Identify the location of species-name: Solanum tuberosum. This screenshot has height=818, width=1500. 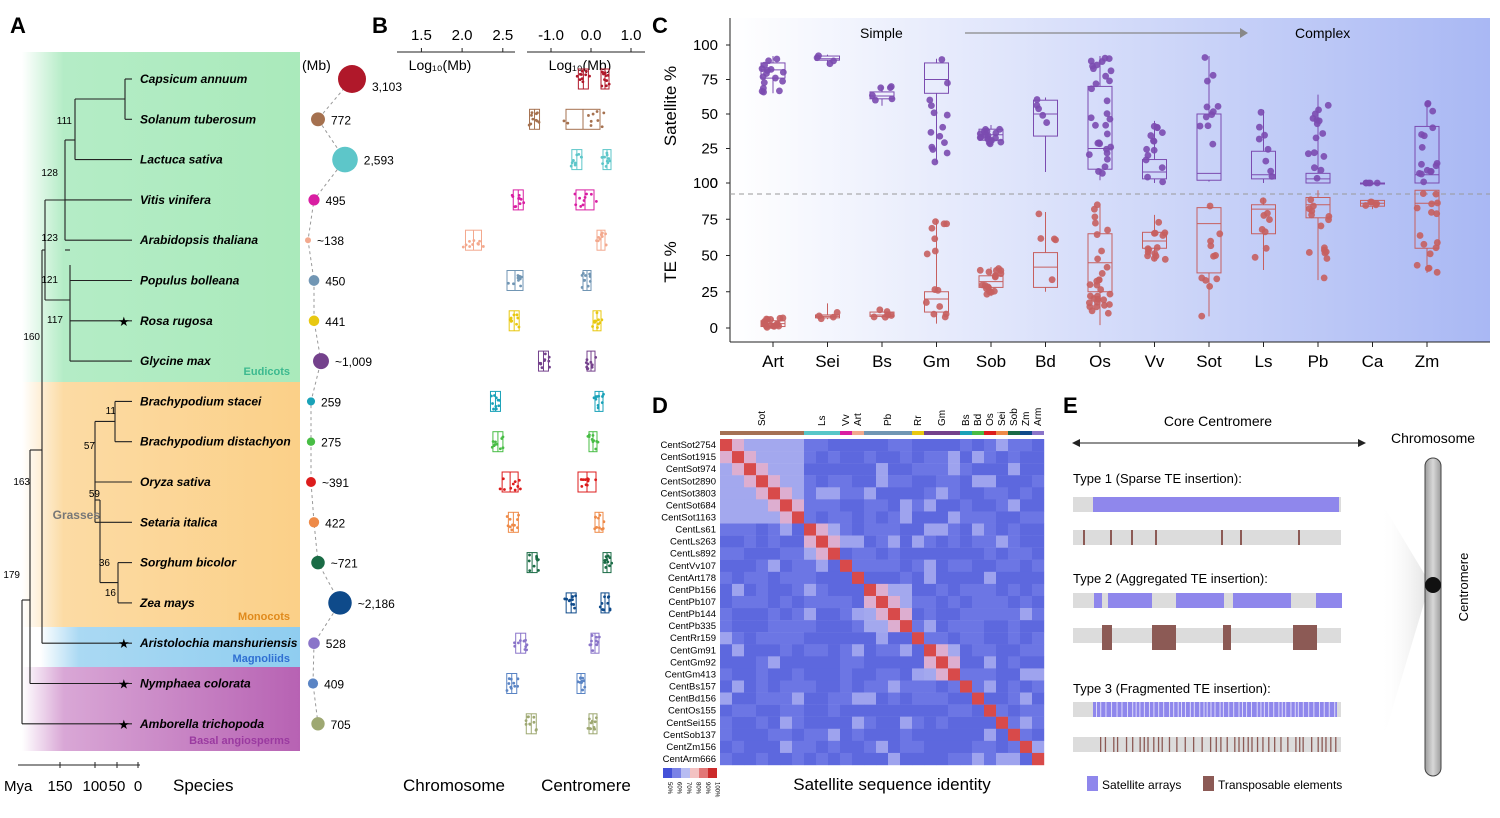
(198, 119).